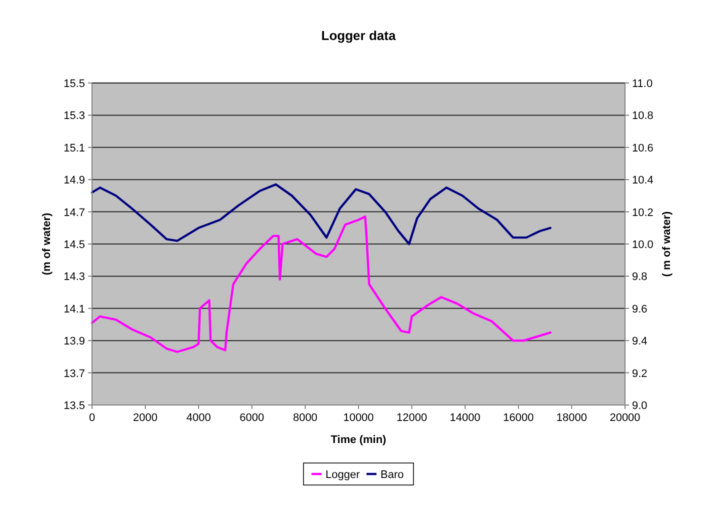  What do you see at coordinates (74, 406) in the screenshot?
I see `y-tick-label: 13.5` at bounding box center [74, 406].